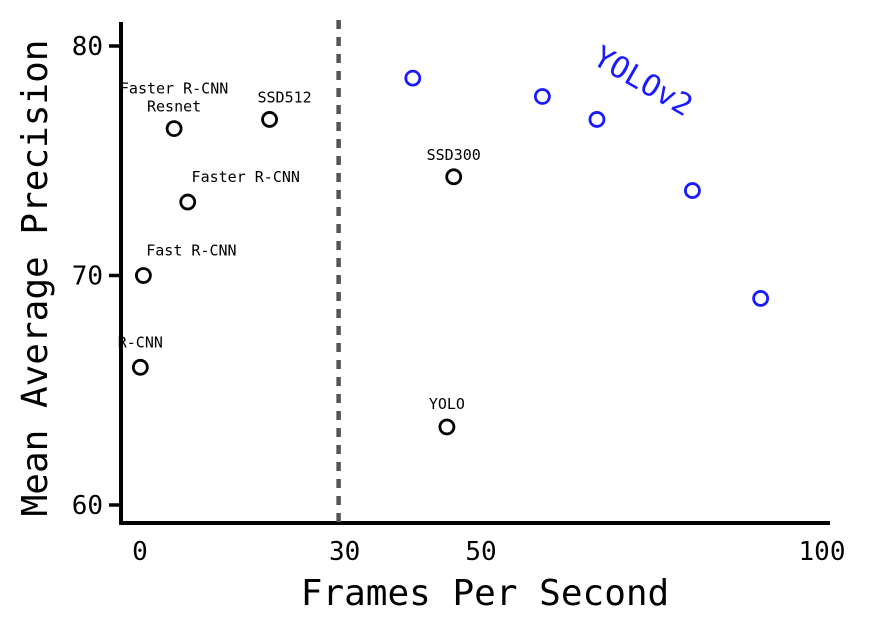  I want to click on point-label: SSD512, so click(284, 97).